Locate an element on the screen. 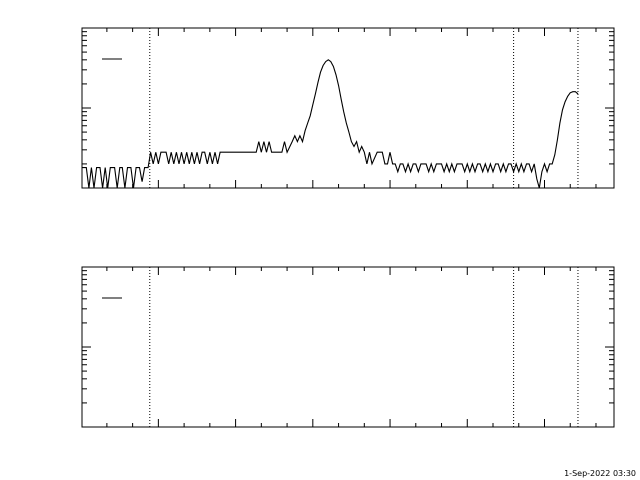 The image size is (640, 480). plot-timestamp: 1-Sep-2022 03:30 is located at coordinates (600, 473).